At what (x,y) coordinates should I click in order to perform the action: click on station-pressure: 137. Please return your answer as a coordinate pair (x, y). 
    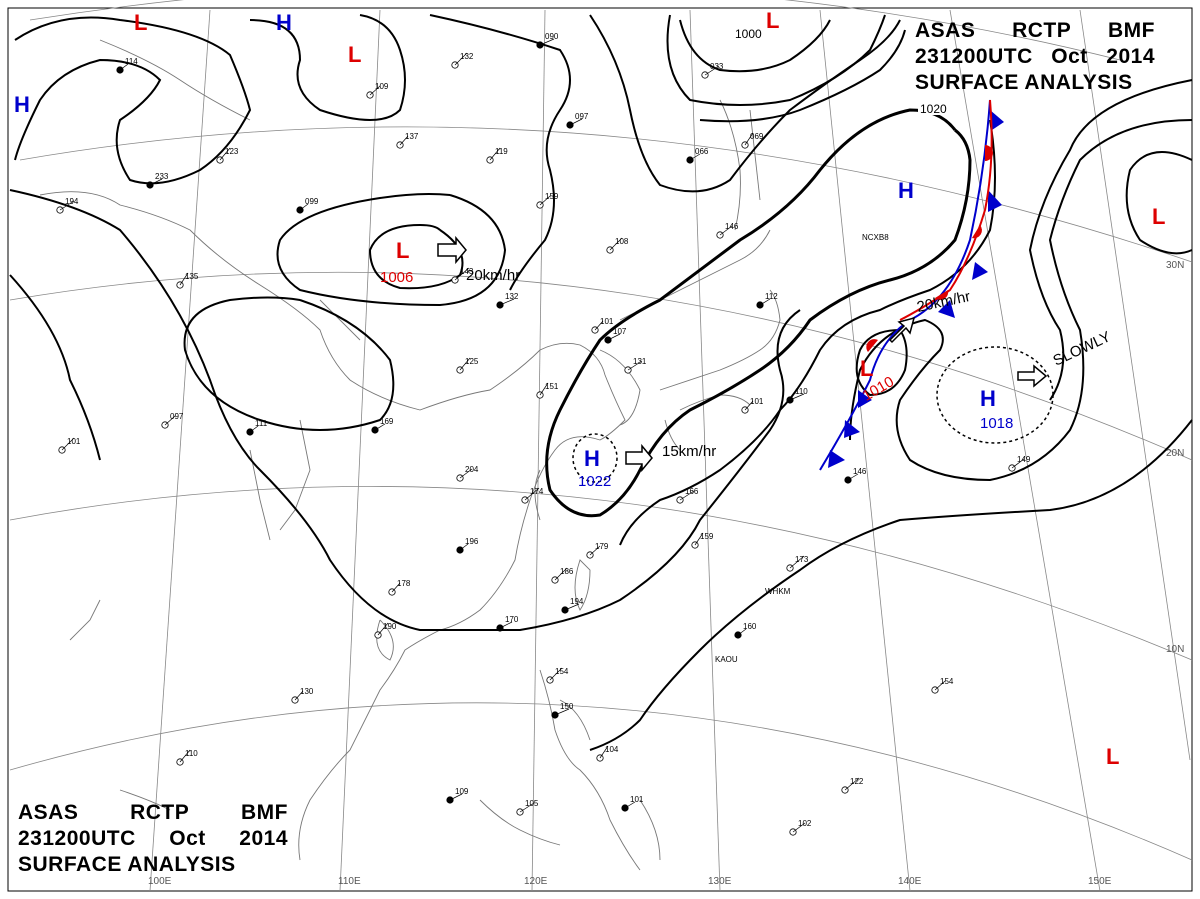
    Looking at the image, I should click on (412, 136).